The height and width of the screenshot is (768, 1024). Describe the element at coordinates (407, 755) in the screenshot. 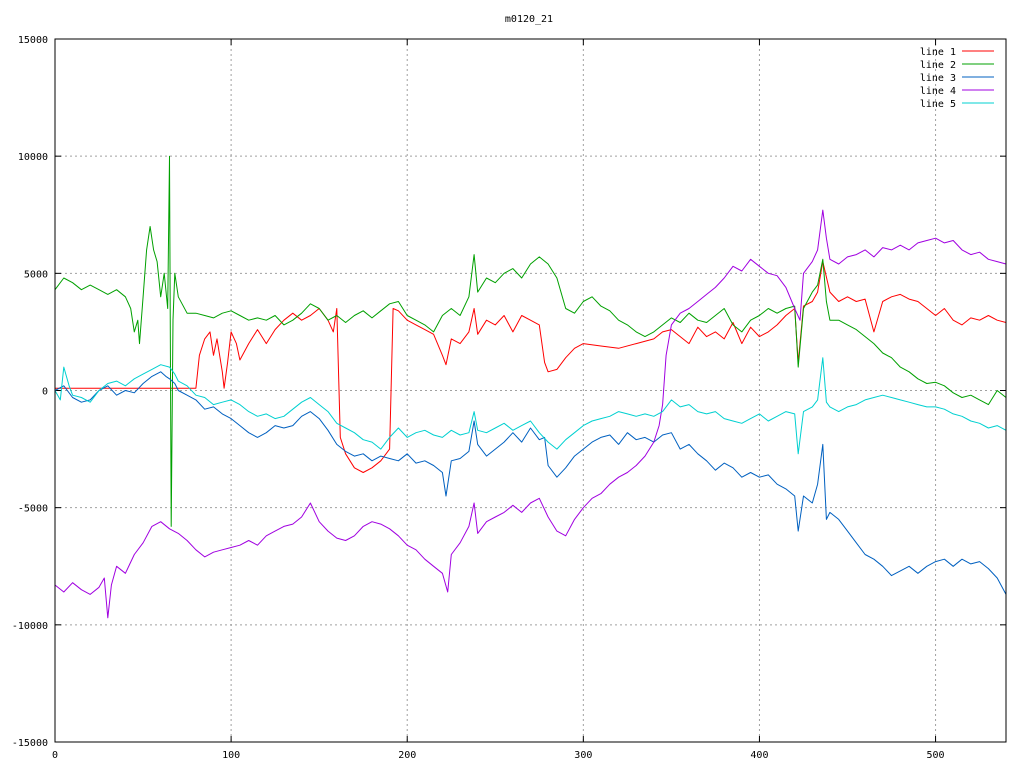

I see `x-tick-label: 200` at that location.